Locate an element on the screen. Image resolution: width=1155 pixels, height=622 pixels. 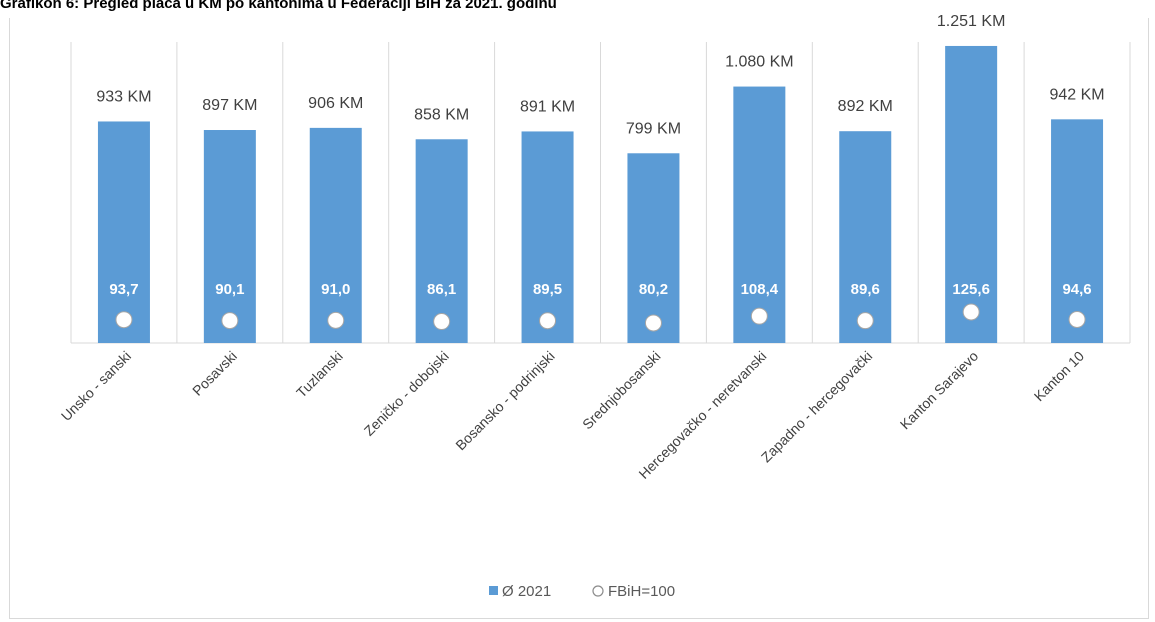
bar-value-label: 933 KM is located at coordinates (123, 96).